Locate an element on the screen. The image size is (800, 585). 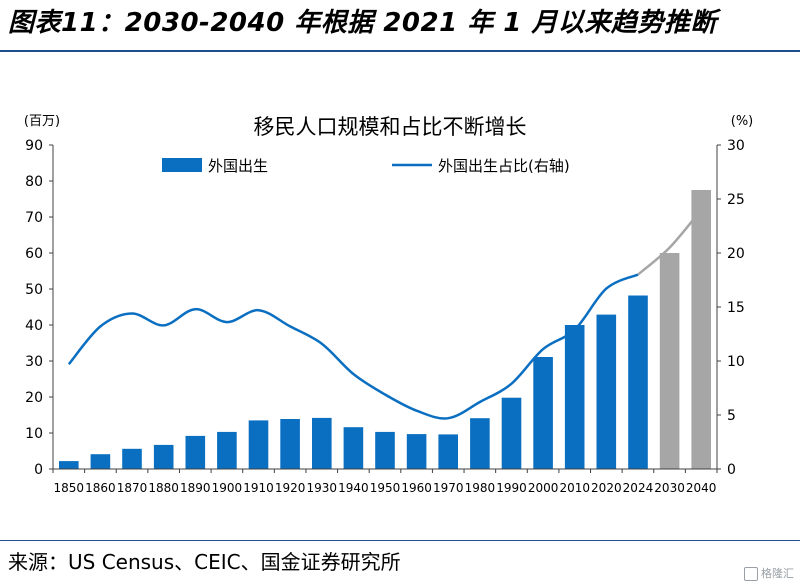
left-tick-label: 30 is located at coordinates (34, 362).